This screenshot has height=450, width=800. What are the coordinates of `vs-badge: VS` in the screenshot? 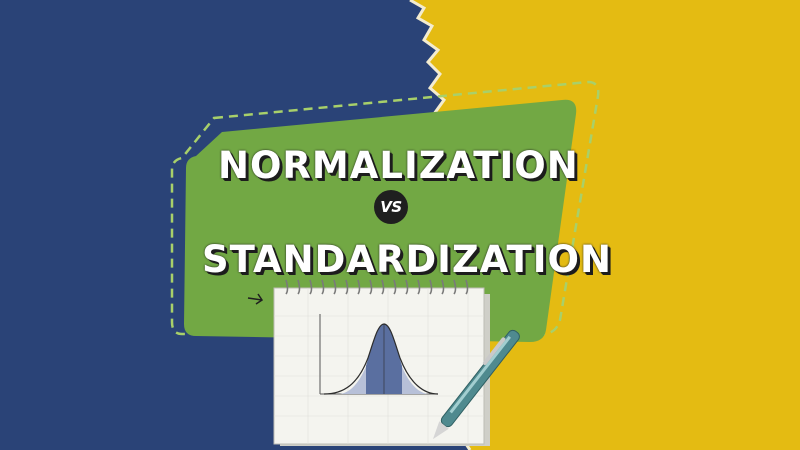 It's located at (391, 207).